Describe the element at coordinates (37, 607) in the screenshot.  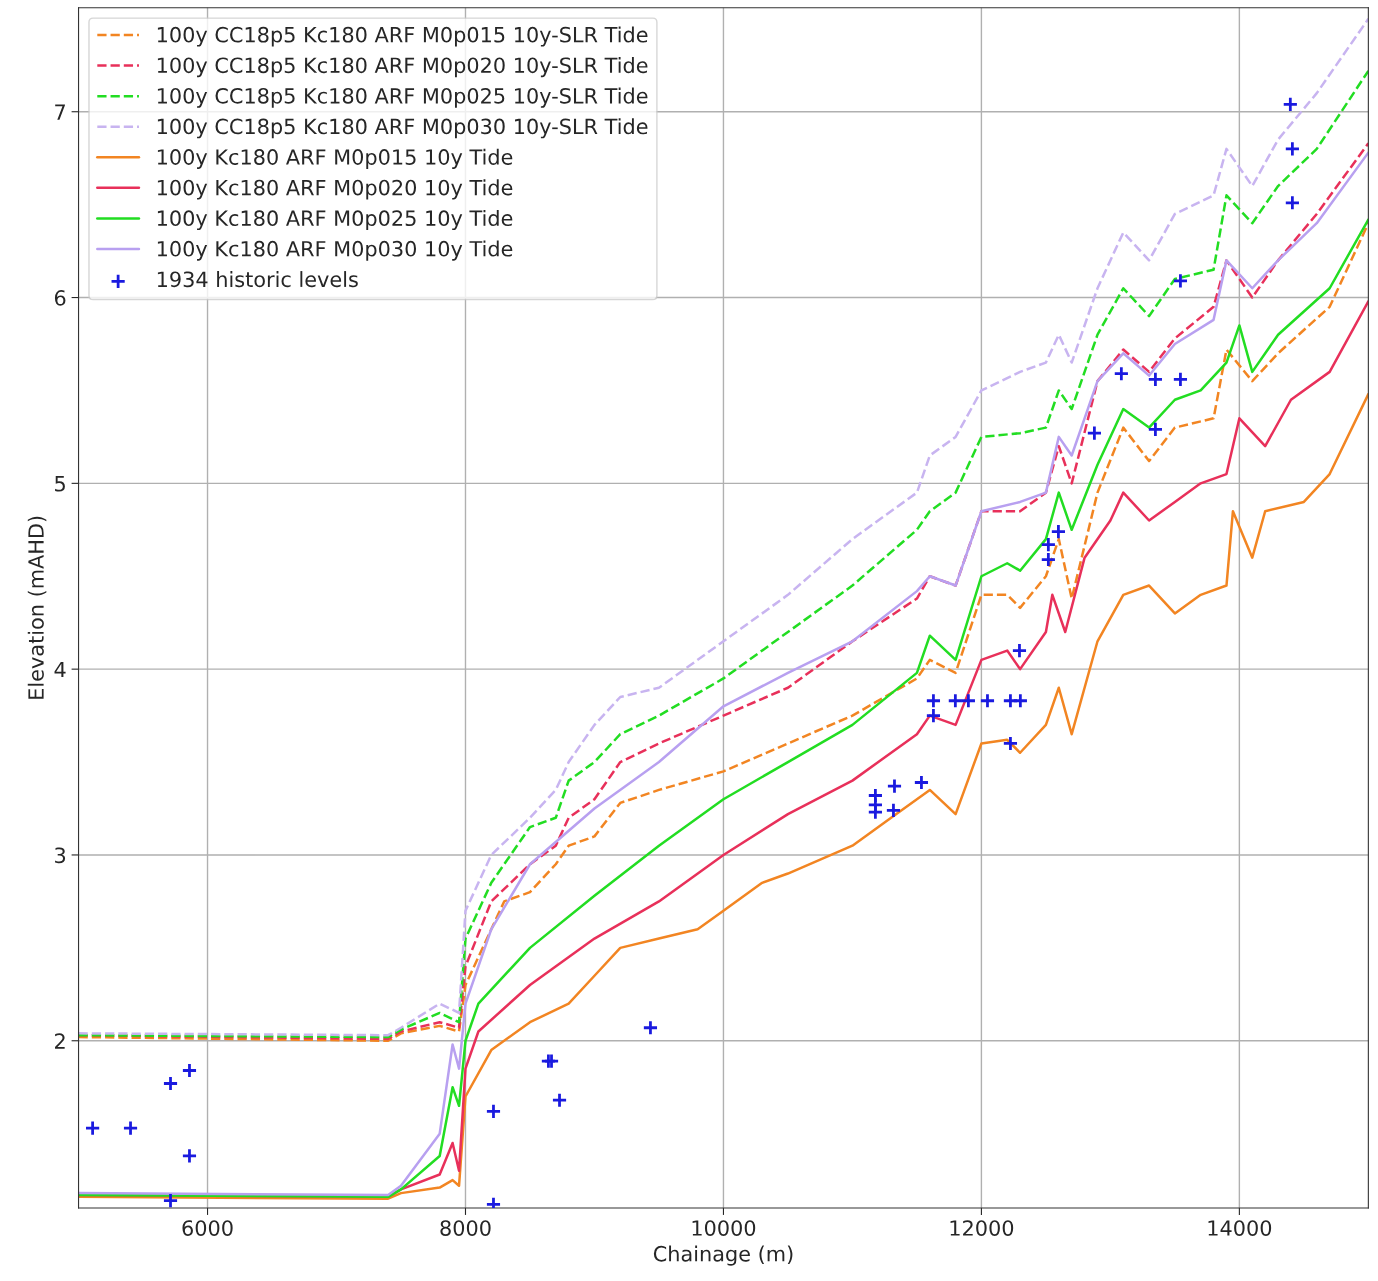
I see `y-axis-title: Elevation (mAHD)` at that location.